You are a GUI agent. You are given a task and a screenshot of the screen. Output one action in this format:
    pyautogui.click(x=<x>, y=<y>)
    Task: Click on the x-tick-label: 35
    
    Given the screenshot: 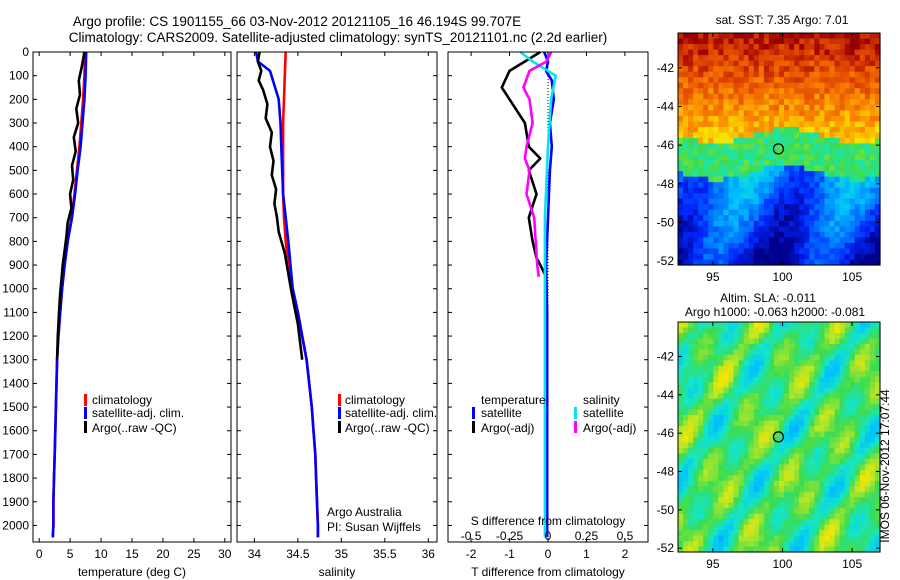 What is the action you would take?
    pyautogui.click(x=342, y=554)
    